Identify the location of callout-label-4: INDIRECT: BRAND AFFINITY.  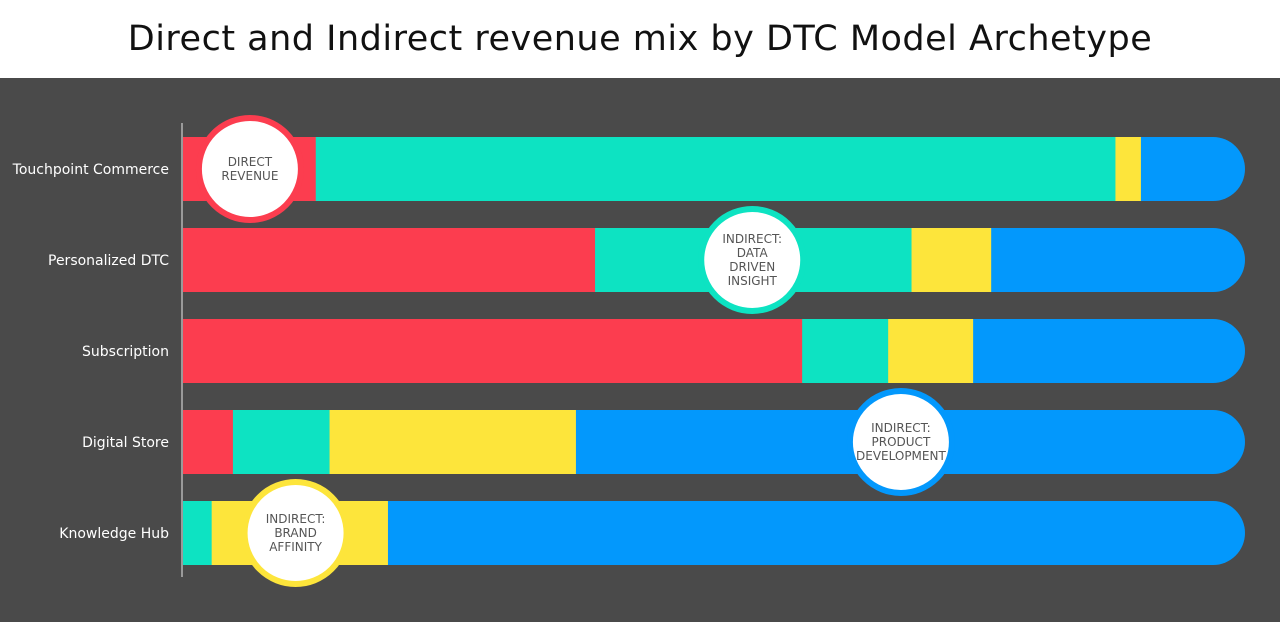
(296, 533).